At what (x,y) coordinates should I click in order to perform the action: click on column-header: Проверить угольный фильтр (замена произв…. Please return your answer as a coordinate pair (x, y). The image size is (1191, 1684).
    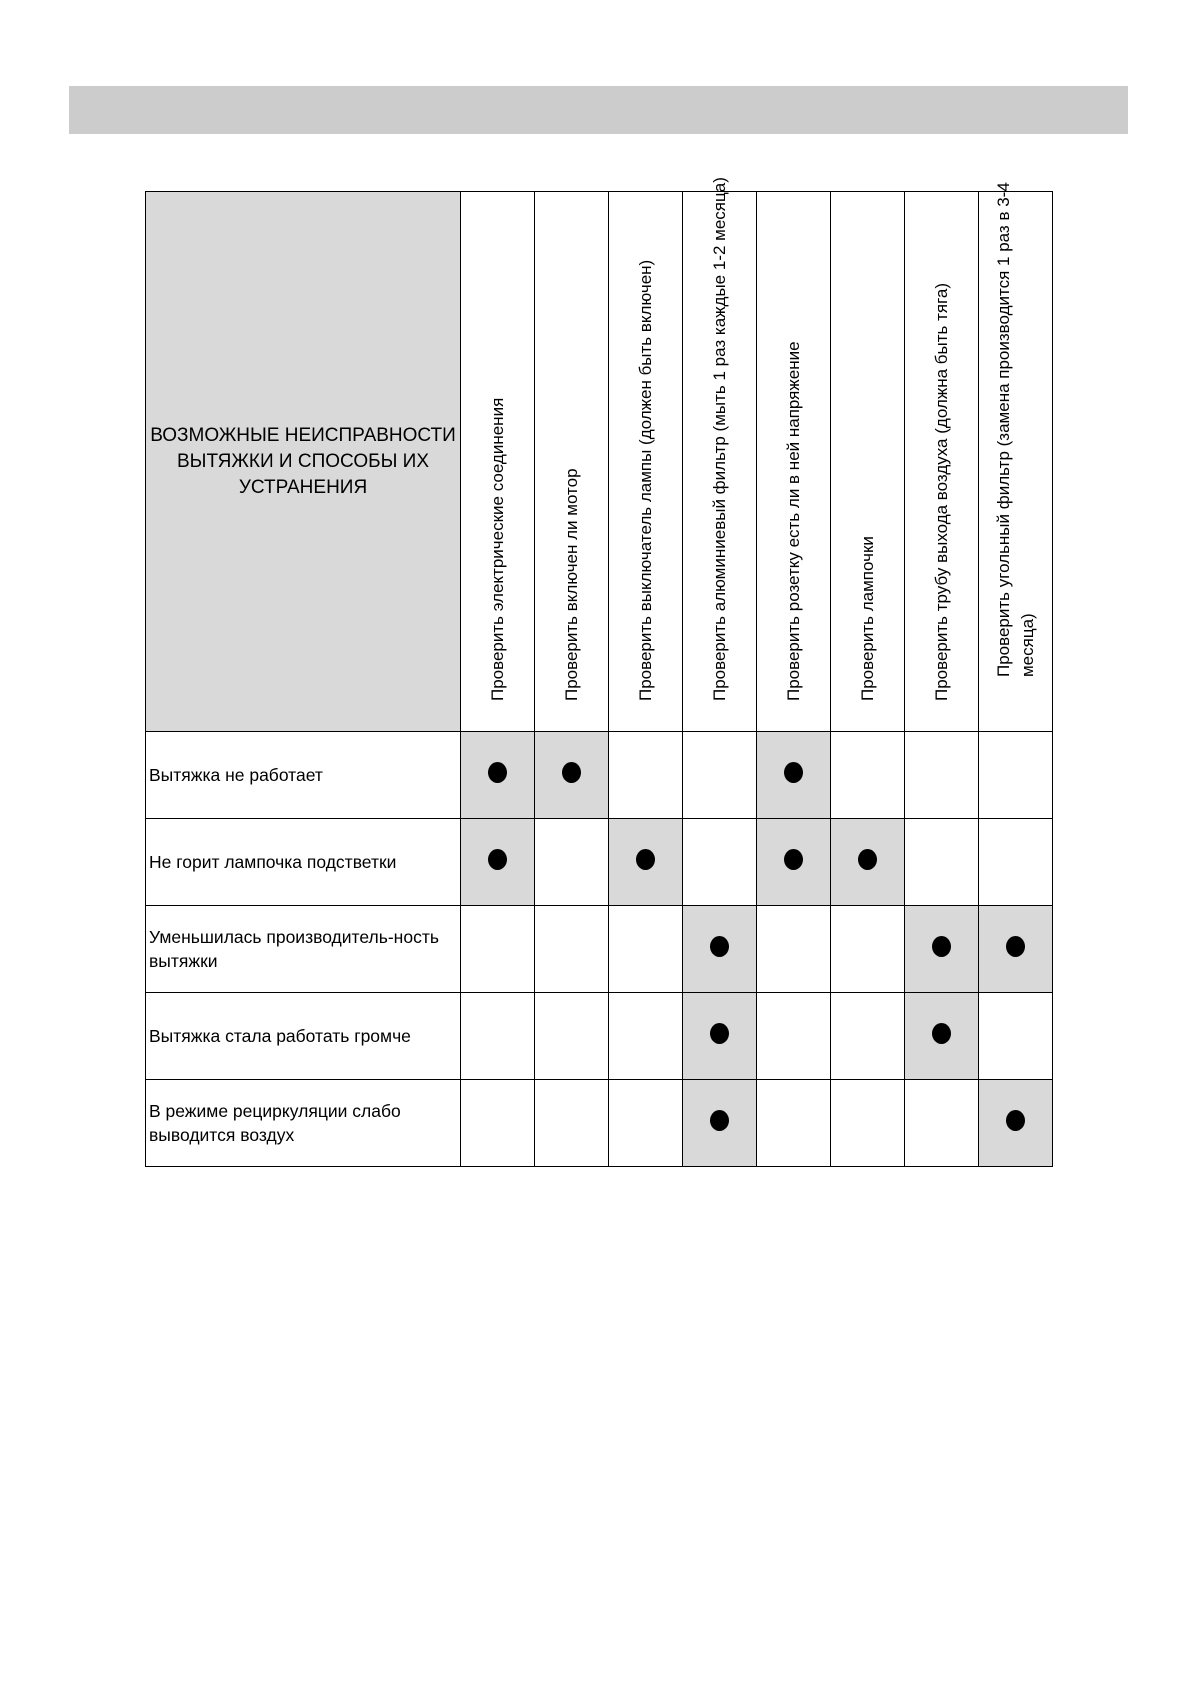
    Looking at the image, I should click on (1015, 457).